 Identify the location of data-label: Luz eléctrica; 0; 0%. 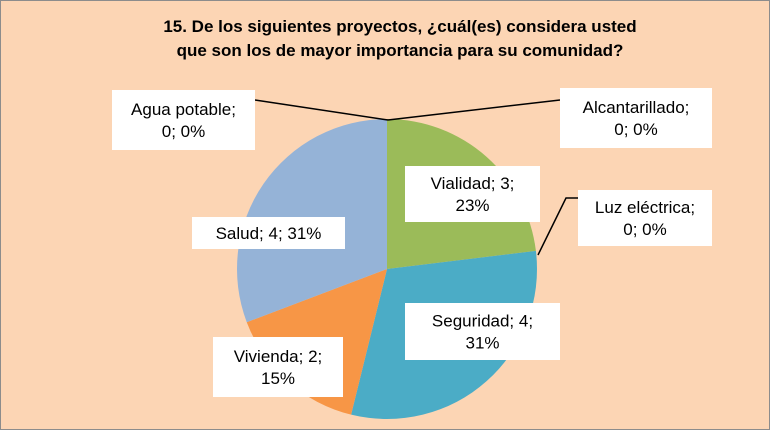
(645, 218).